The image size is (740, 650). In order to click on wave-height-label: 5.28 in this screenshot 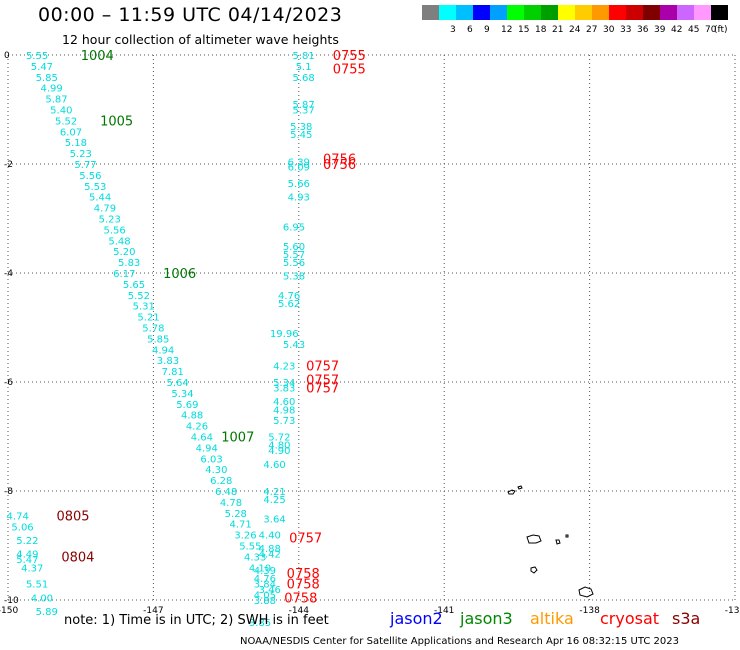, I will do `click(236, 514)`.